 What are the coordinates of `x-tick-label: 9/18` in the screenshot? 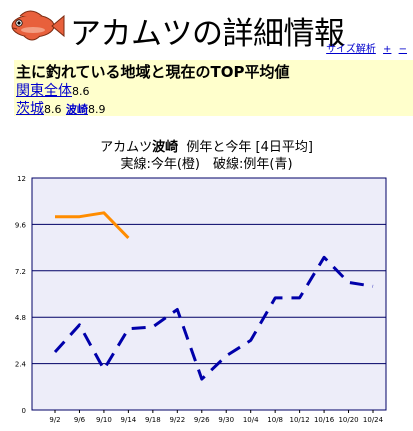 It's located at (153, 420).